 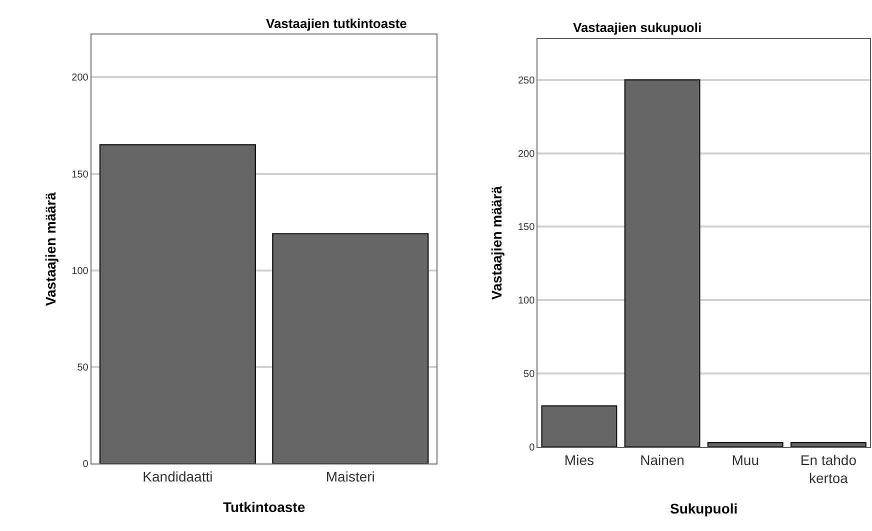 I want to click on x-tick-label: Mies, so click(x=579, y=460).